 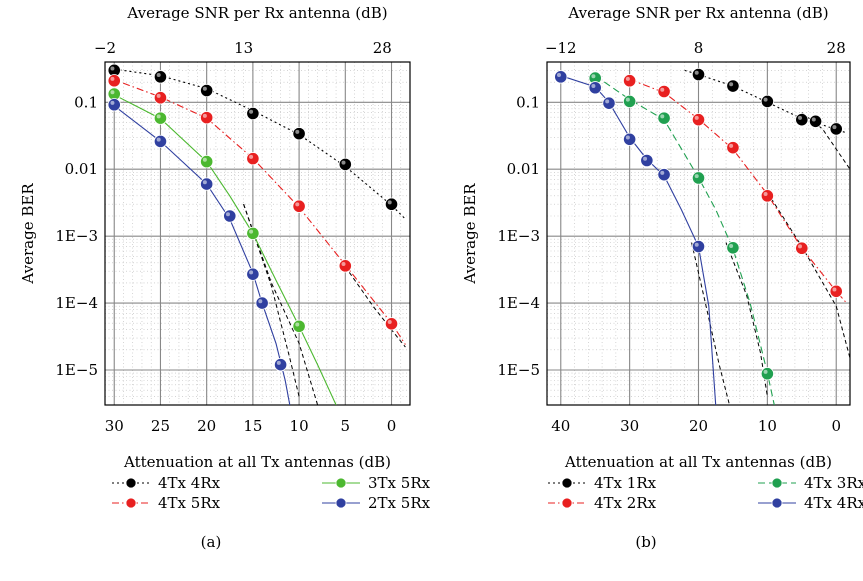 I want to click on legend-label: 4Tx 4Rx, so click(x=833, y=503).